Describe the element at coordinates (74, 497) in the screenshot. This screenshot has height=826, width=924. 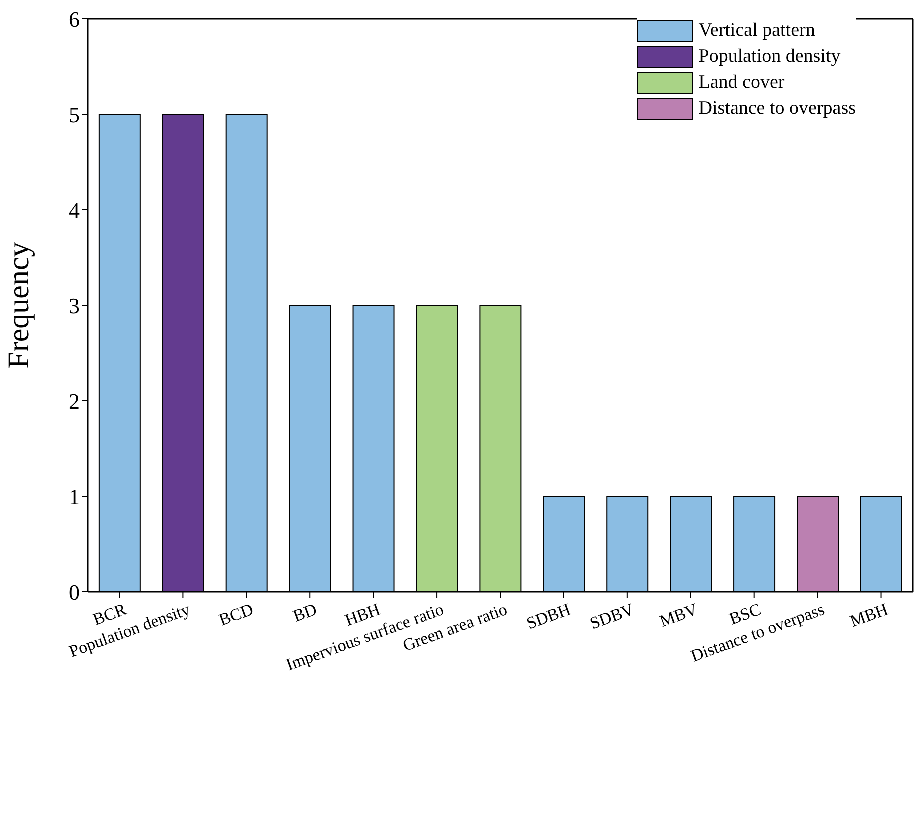
I see `y-tick-label: 1` at that location.